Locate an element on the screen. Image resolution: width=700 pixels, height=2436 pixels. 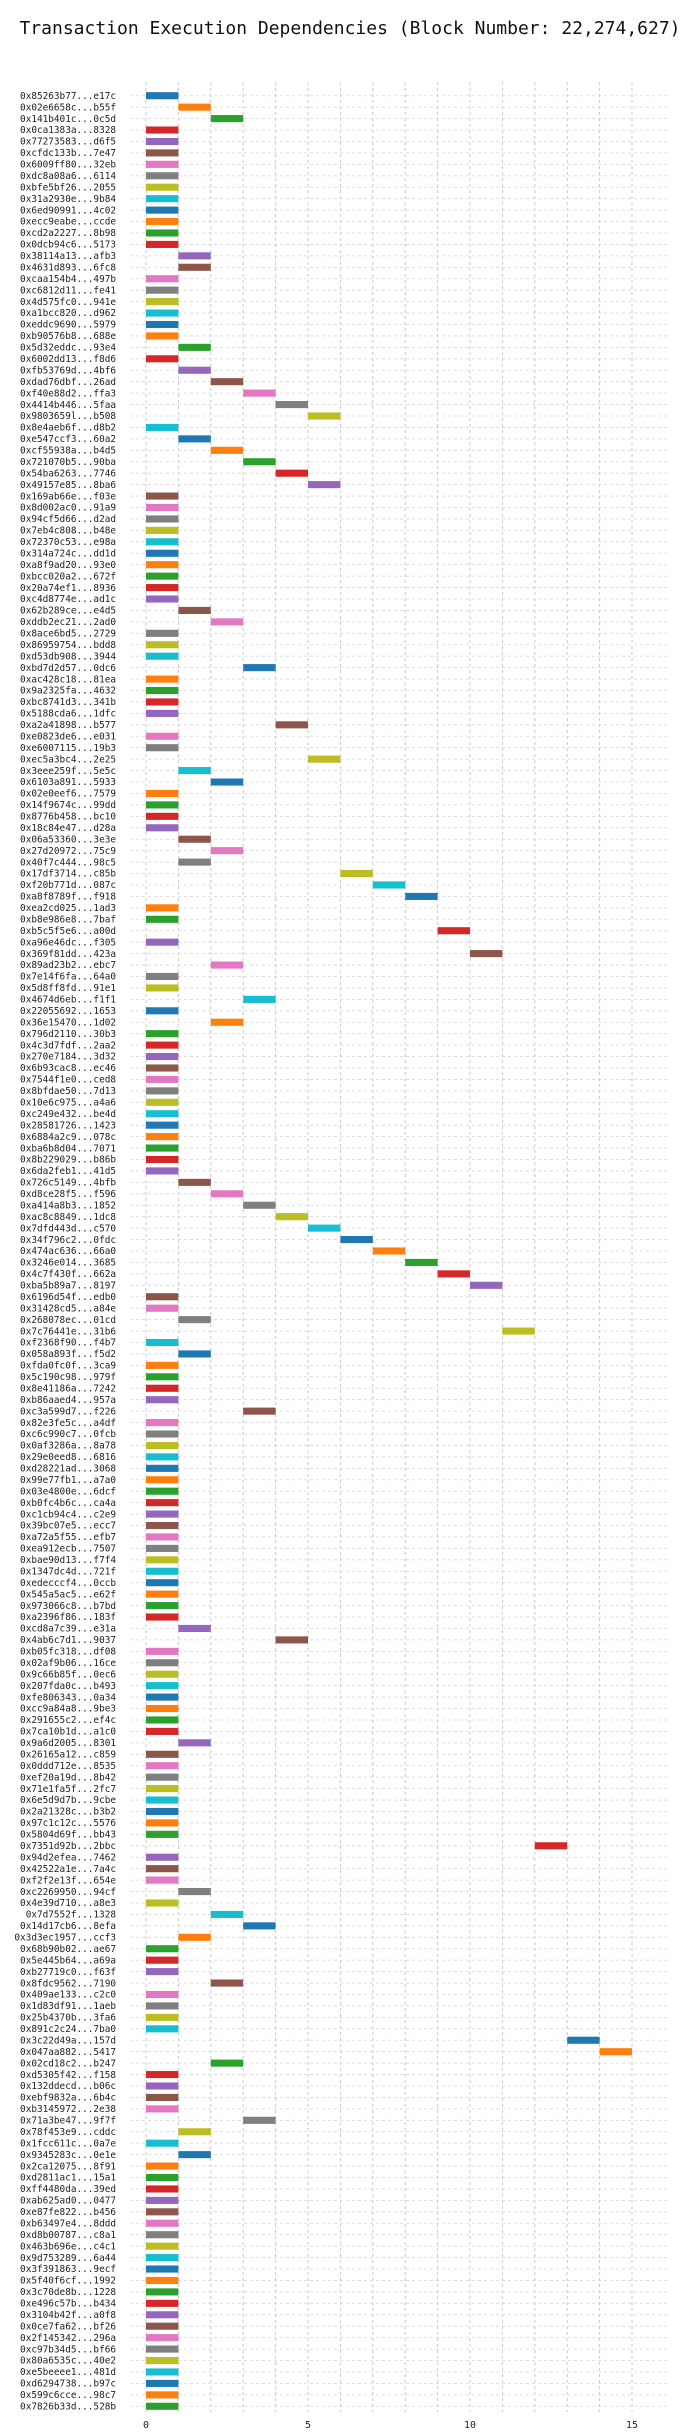
tx-label: 0x31a2930e...9b84 is located at coordinates (68, 199).